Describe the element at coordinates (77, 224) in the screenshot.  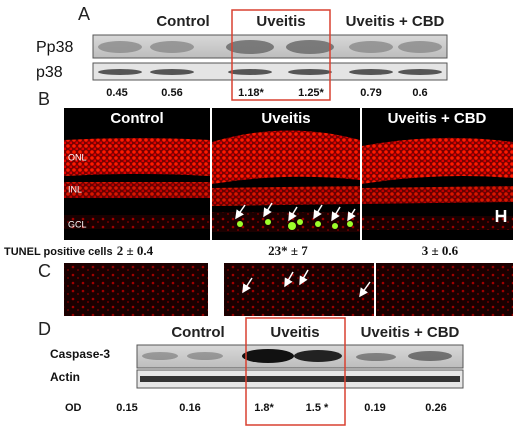
I see `layer-label: GCL` at that location.